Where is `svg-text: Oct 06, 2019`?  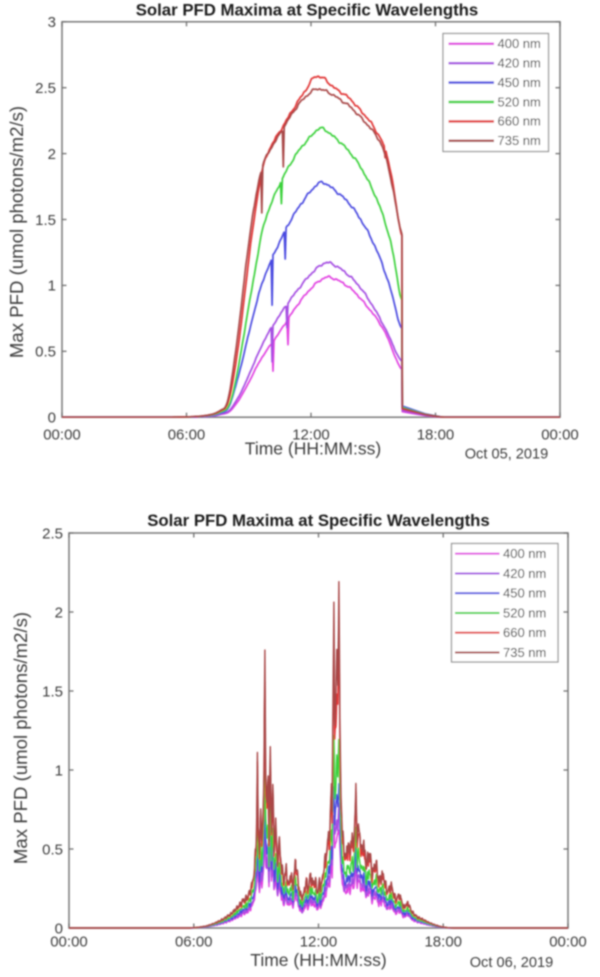
svg-text: Oct 06, 2019 is located at coordinates (512, 963).